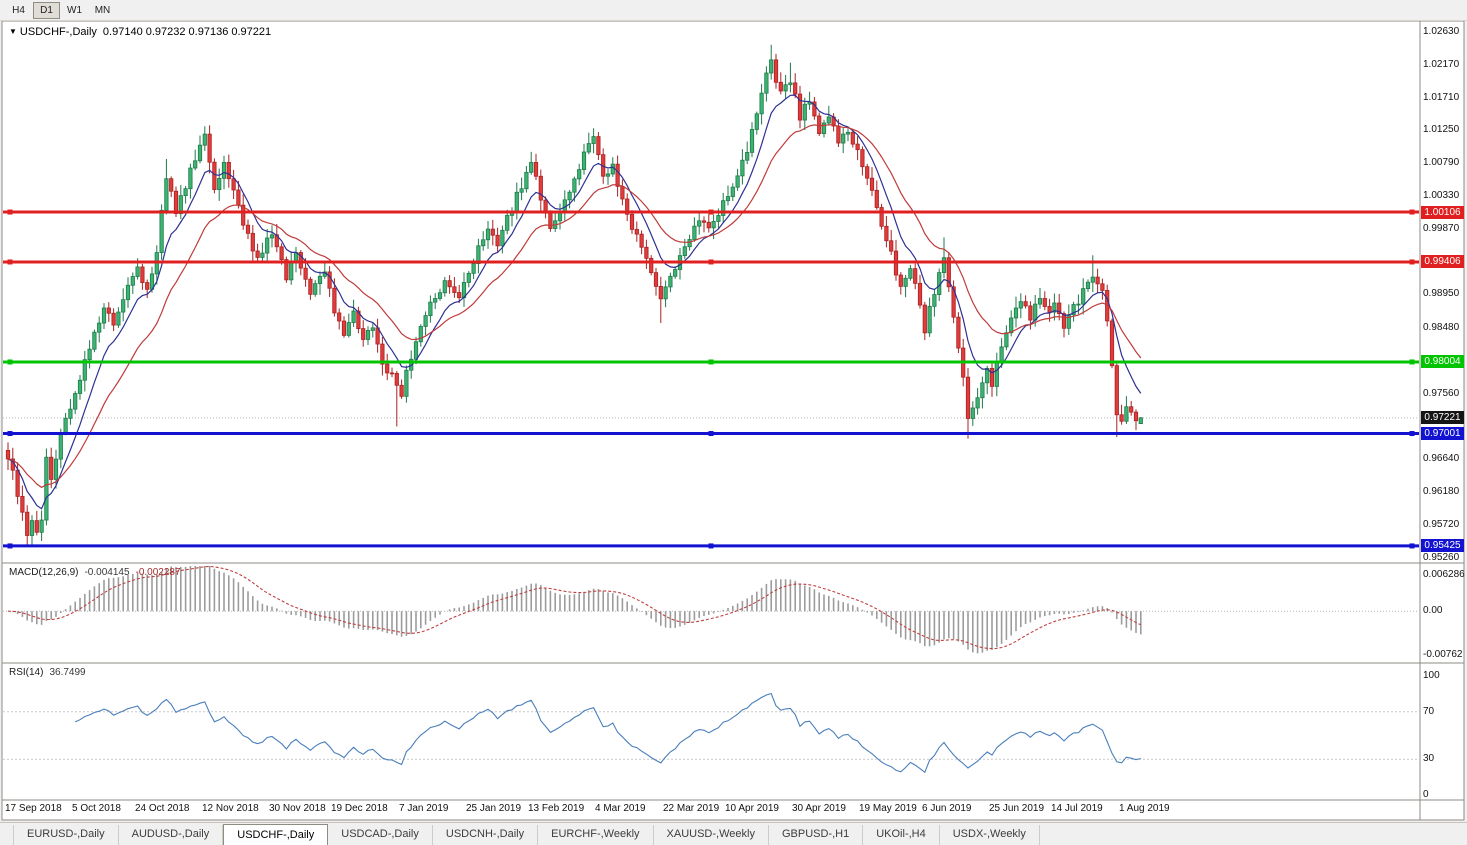 This screenshot has width=1467, height=845. What do you see at coordinates (596, 835) in the screenshot?
I see `chart-tab-eurchf-weekly: EURCHF-,Weekly` at bounding box center [596, 835].